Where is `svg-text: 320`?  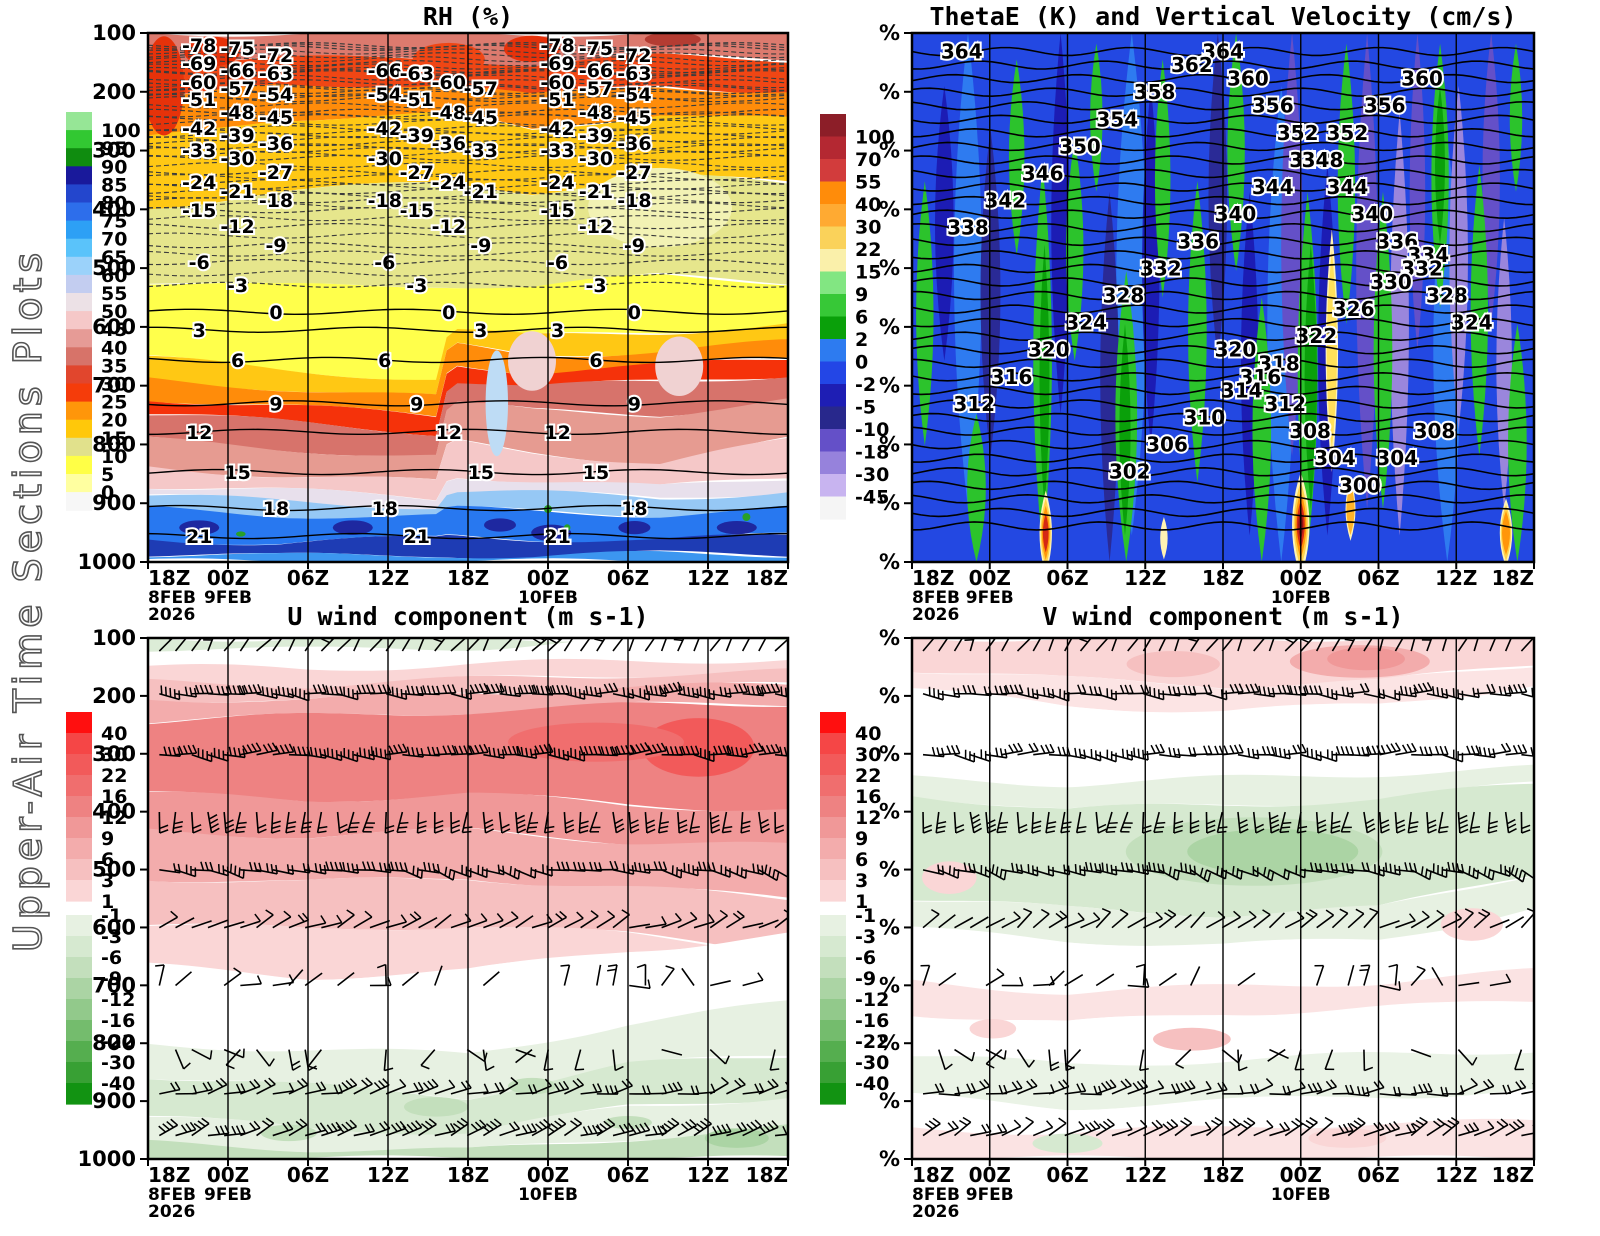
svg-text: 320 is located at coordinates (1049, 350).